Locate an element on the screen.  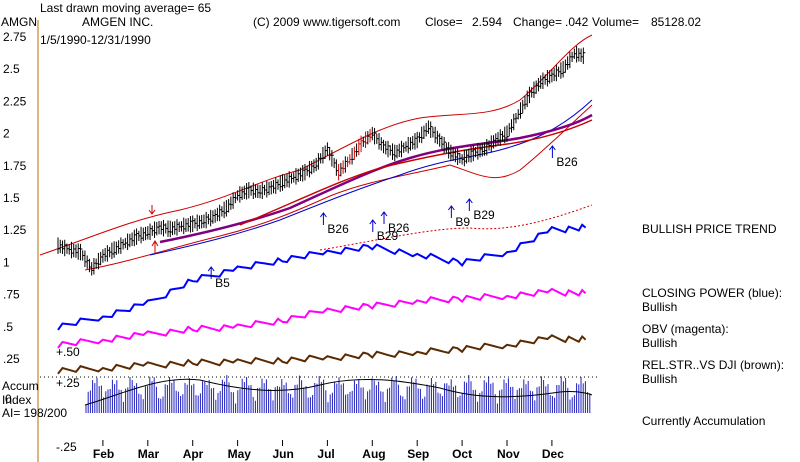
ma-red is located at coordinates (416, 172).